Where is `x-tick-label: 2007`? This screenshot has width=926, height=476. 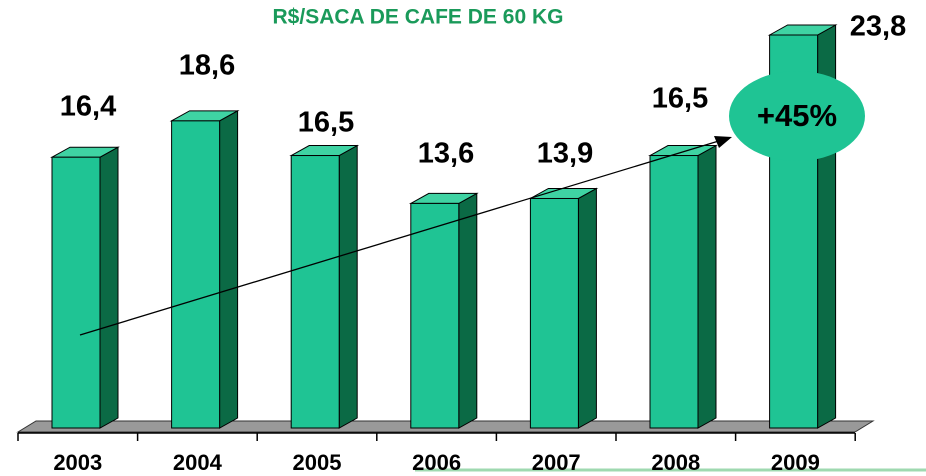 x-tick-label: 2007 is located at coordinates (556, 462).